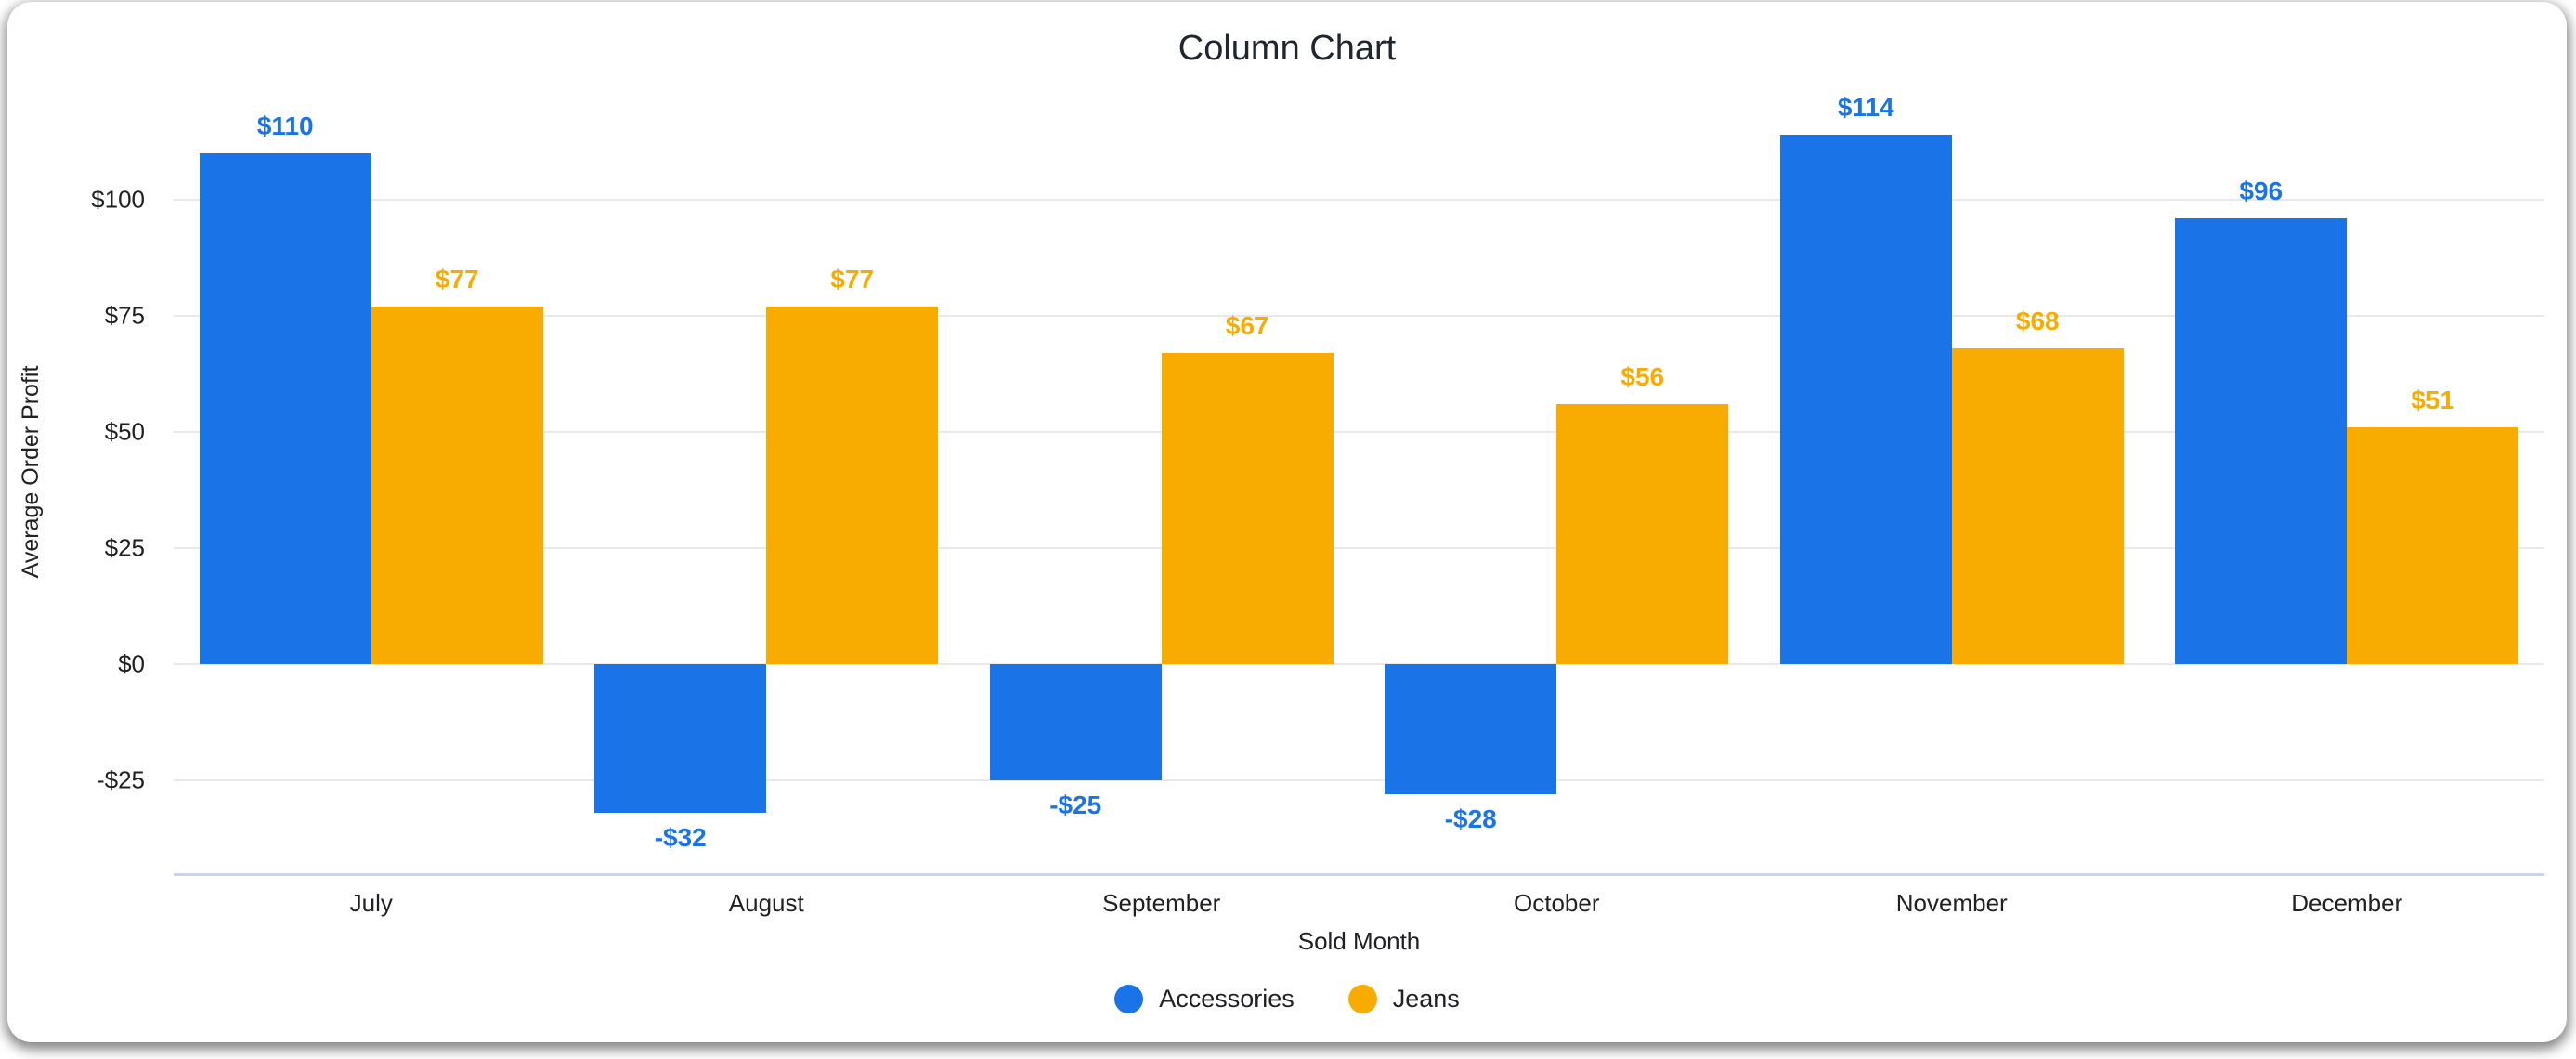 This screenshot has height=1059, width=2576. What do you see at coordinates (1951, 903) in the screenshot?
I see `x-axis-label: November` at bounding box center [1951, 903].